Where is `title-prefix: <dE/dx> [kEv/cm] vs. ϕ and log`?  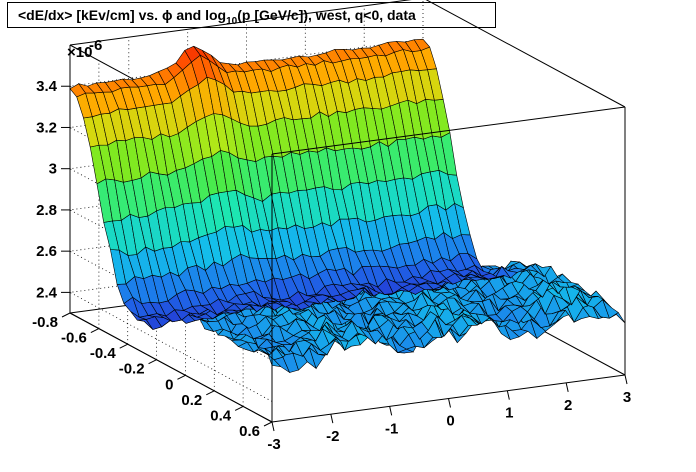 title-prefix: <dE/dx> [kEv/cm] vs. ϕ and log is located at coordinates (122, 15).